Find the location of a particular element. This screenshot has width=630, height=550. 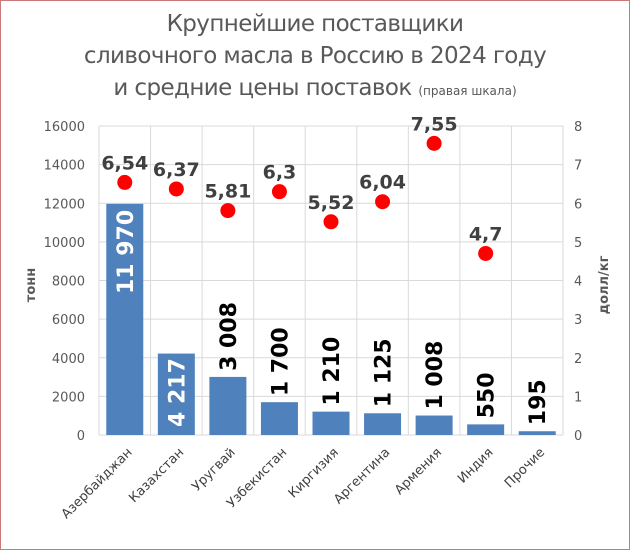

bar-value-label: 3 008 is located at coordinates (229, 336).